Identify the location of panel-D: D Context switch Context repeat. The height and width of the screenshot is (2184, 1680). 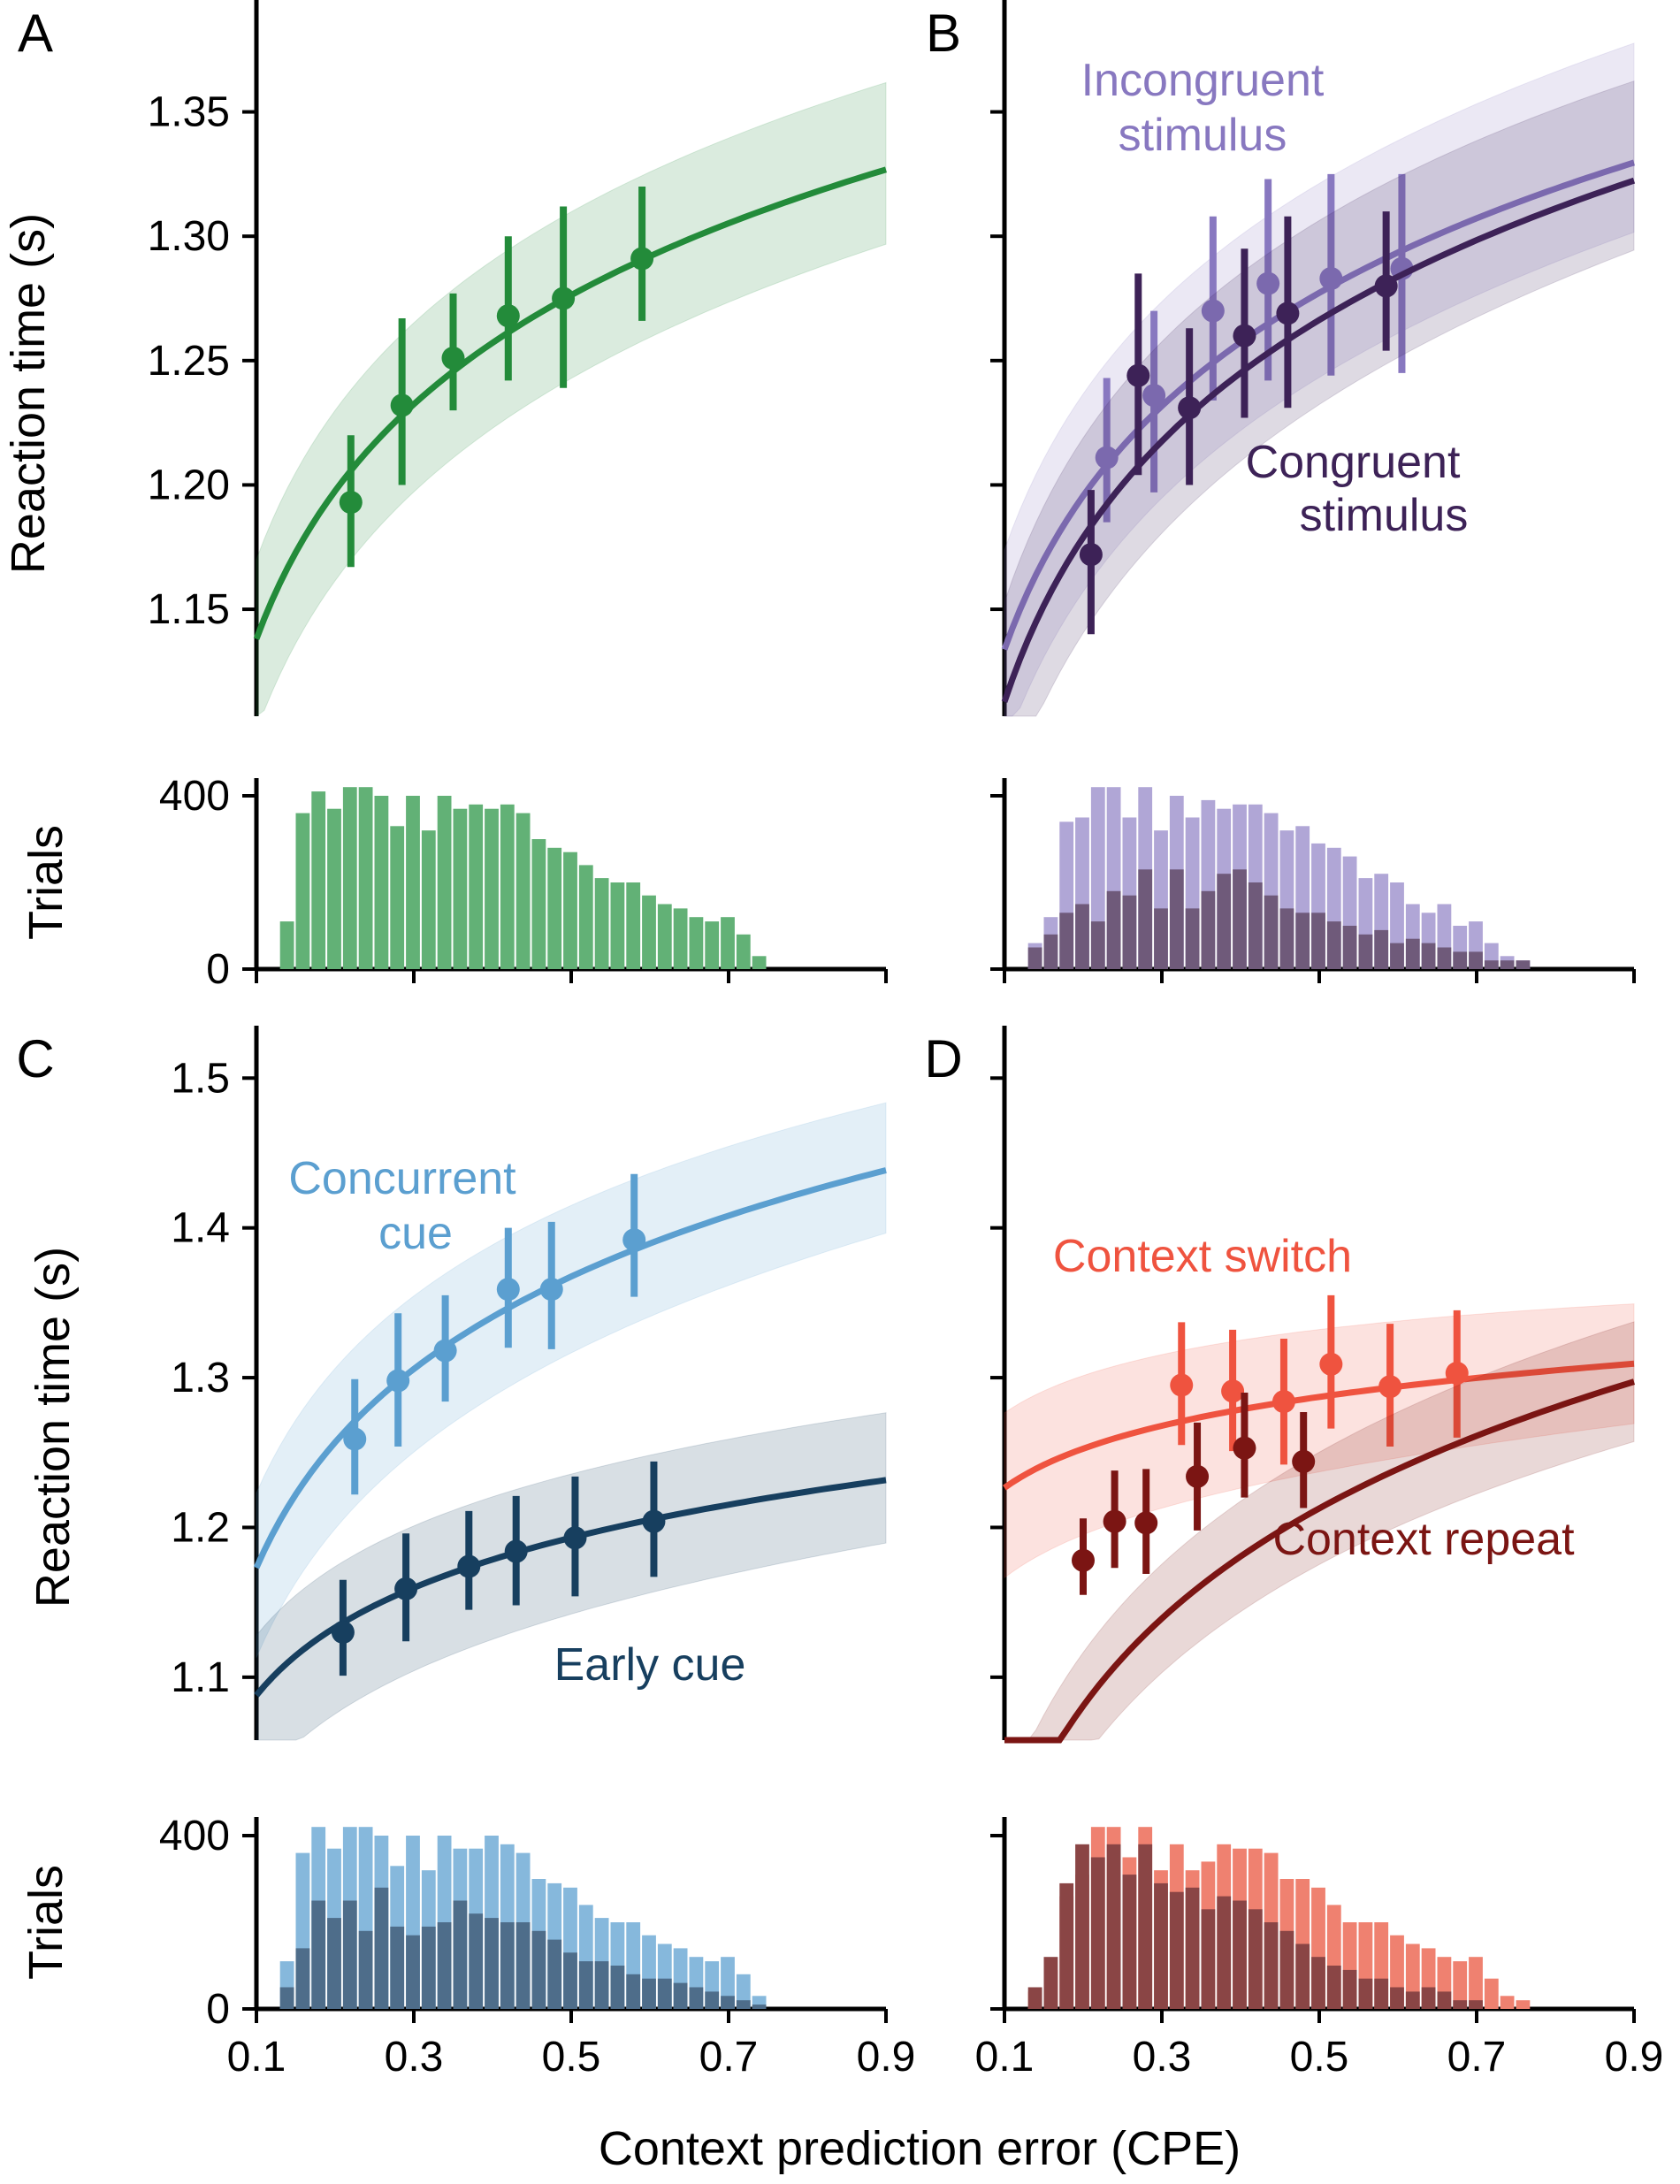
(1280, 1385).